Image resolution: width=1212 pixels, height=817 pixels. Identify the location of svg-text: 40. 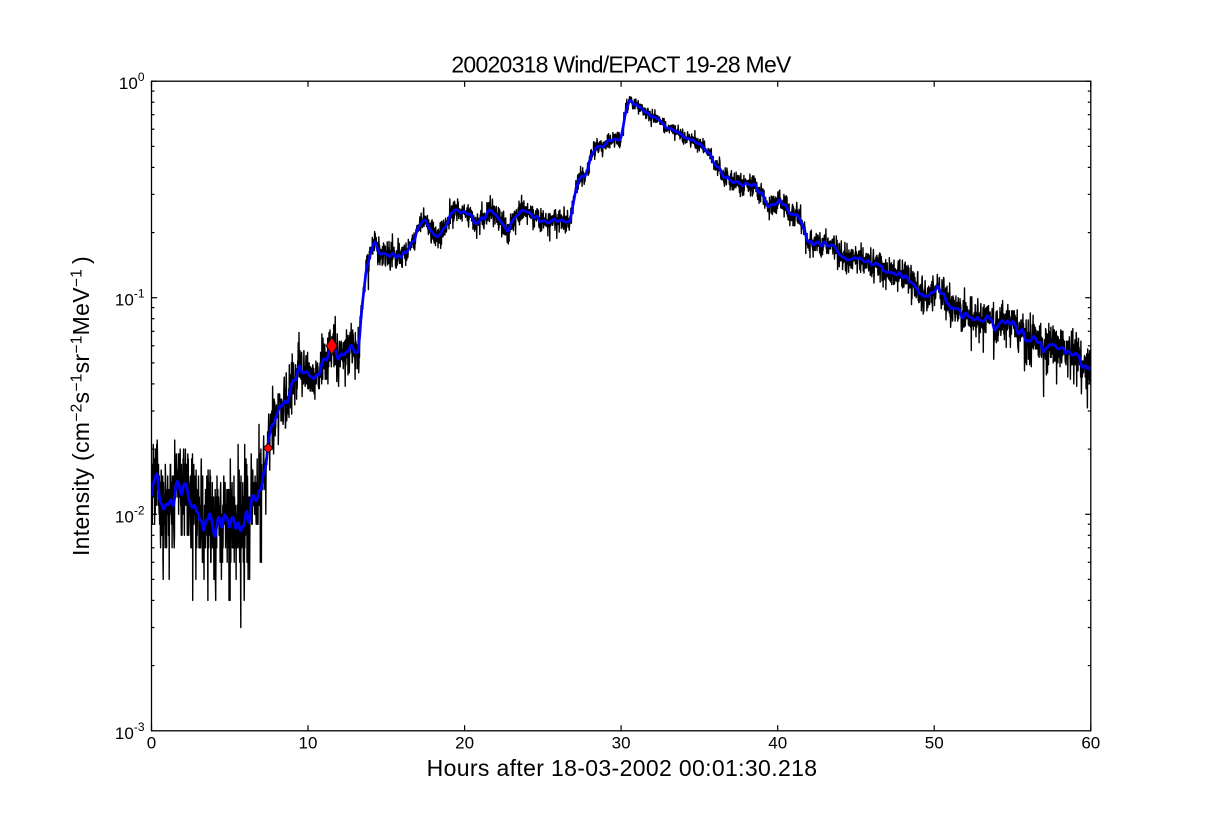
(777, 743).